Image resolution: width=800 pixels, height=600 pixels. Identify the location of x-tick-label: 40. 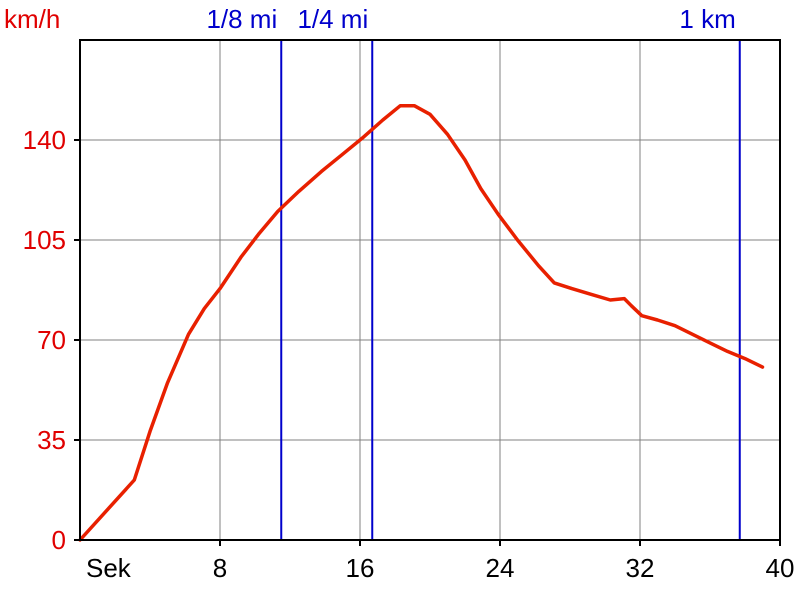
(780, 568).